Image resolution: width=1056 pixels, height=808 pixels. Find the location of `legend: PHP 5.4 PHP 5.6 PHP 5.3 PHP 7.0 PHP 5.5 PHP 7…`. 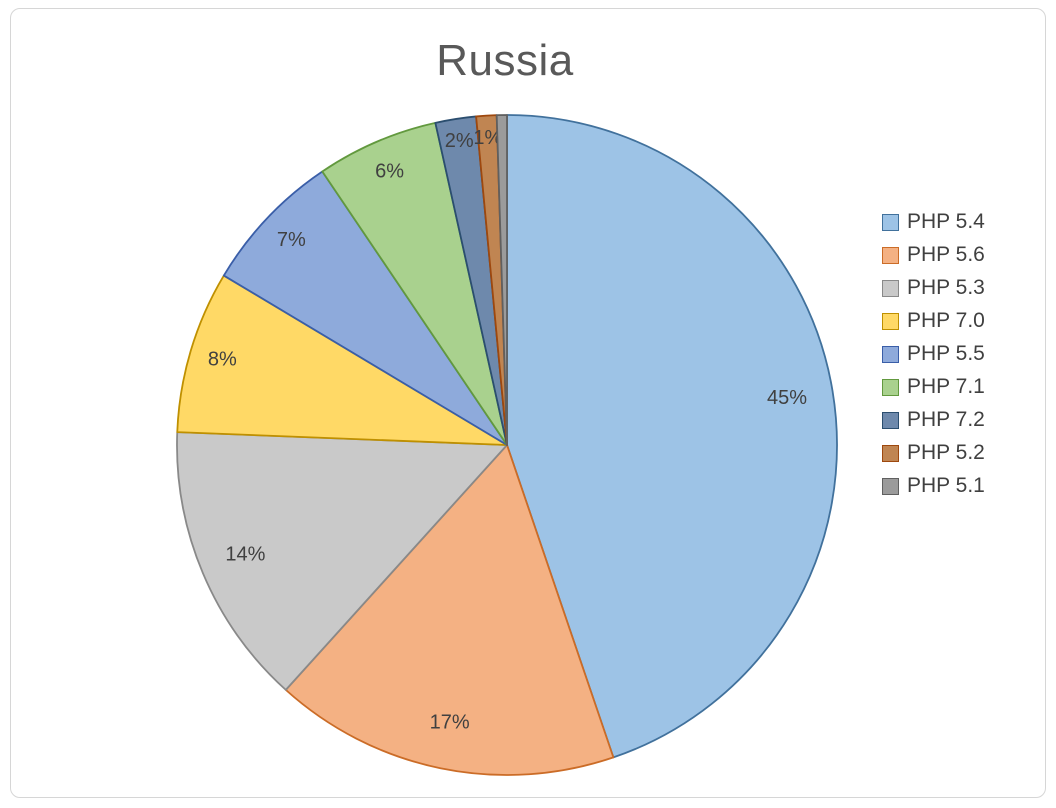

legend: PHP 5.4 PHP 5.6 PHP 5.3 PHP 7.0 PHP 5.5 PHP 7… is located at coordinates (933, 358).